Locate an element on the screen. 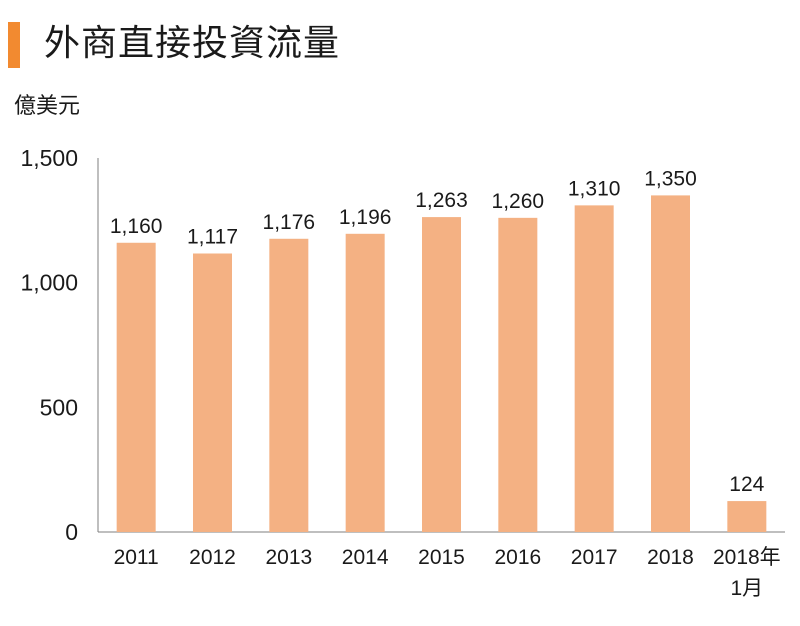 The image size is (800, 626). data-label: 1,196 is located at coordinates (365, 217).